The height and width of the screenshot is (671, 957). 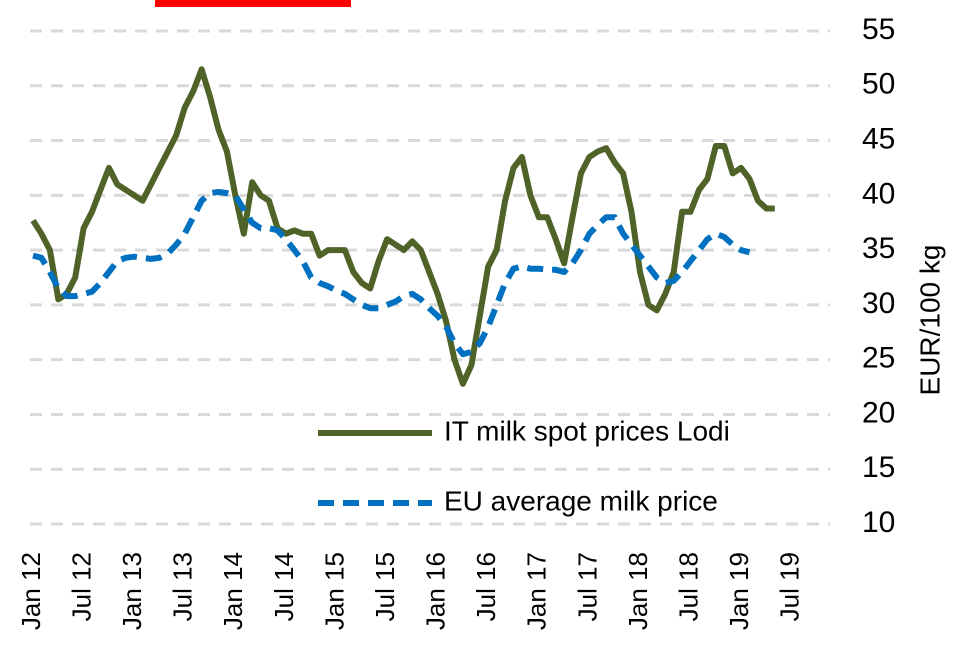 What do you see at coordinates (878, 248) in the screenshot?
I see `y-tick-label: 35` at bounding box center [878, 248].